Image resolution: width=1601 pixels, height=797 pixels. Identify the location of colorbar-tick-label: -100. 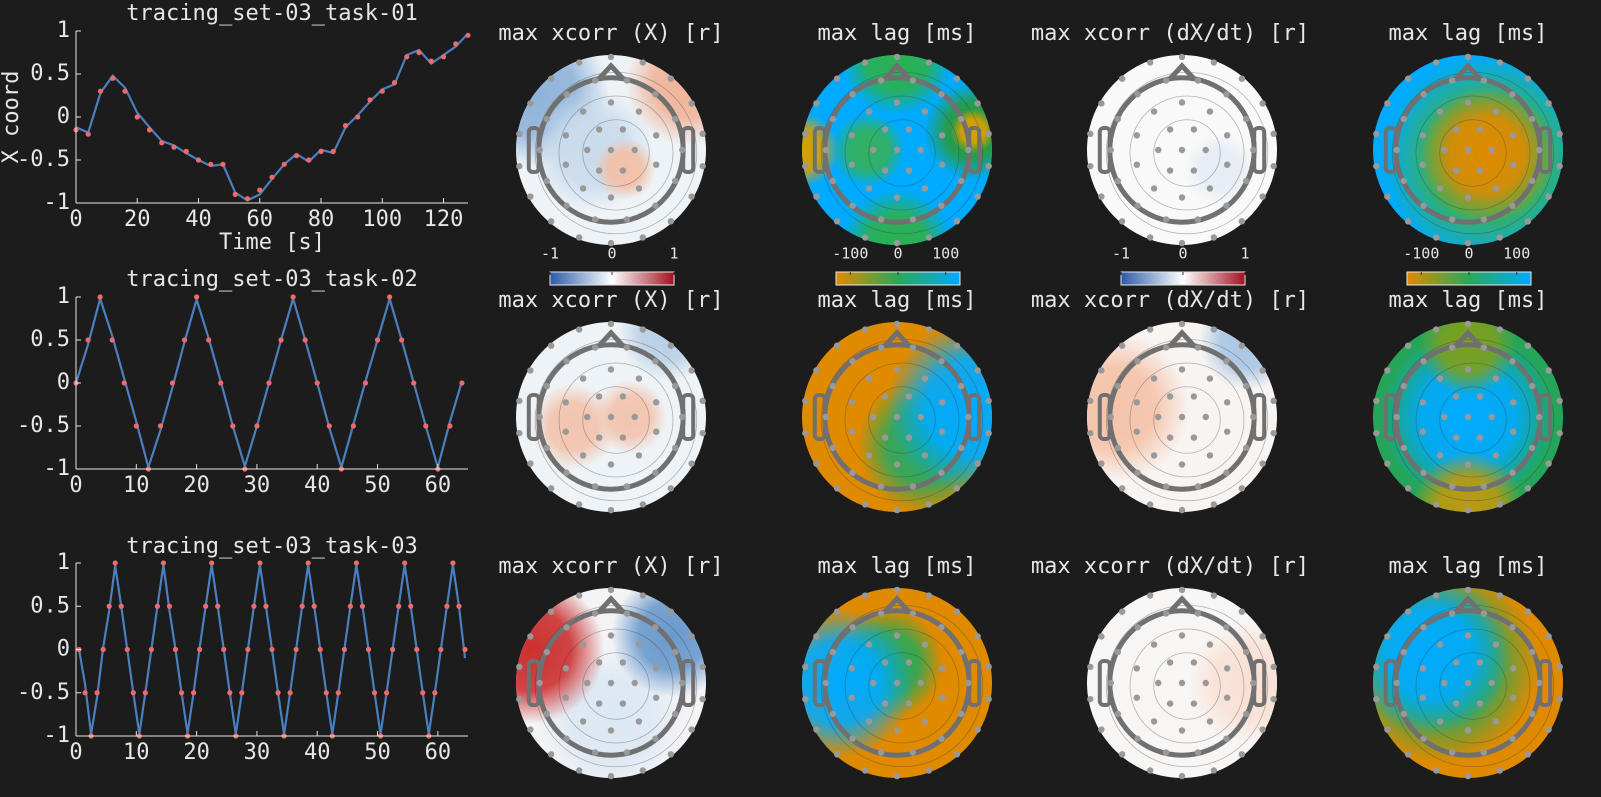
(850, 254).